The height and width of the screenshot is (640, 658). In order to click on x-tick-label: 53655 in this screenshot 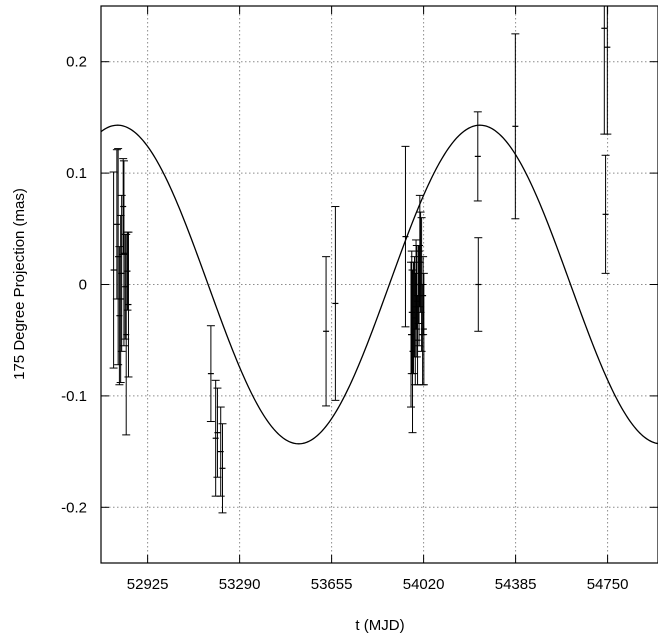, I will do `click(332, 584)`.